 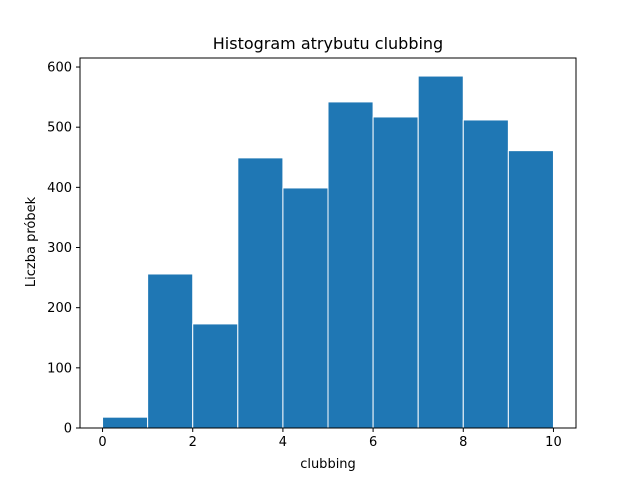 I want to click on y-axis-ticks: 0 100 200 300 400 500 600, so click(x=63, y=249).